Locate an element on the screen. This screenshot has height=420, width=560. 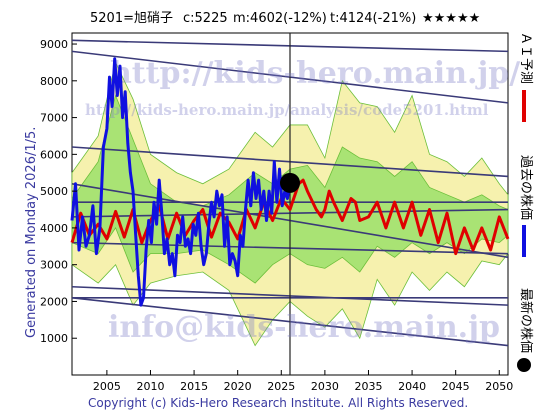
latest-price-dot is located at coordinates (290, 182).